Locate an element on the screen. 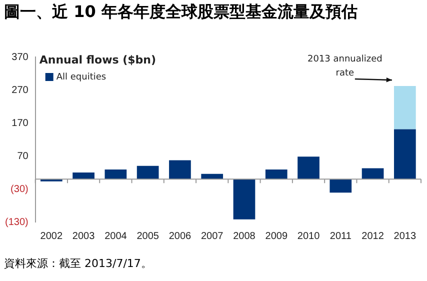 This screenshot has width=427, height=281. x-tick-label: 2007 is located at coordinates (212, 236).